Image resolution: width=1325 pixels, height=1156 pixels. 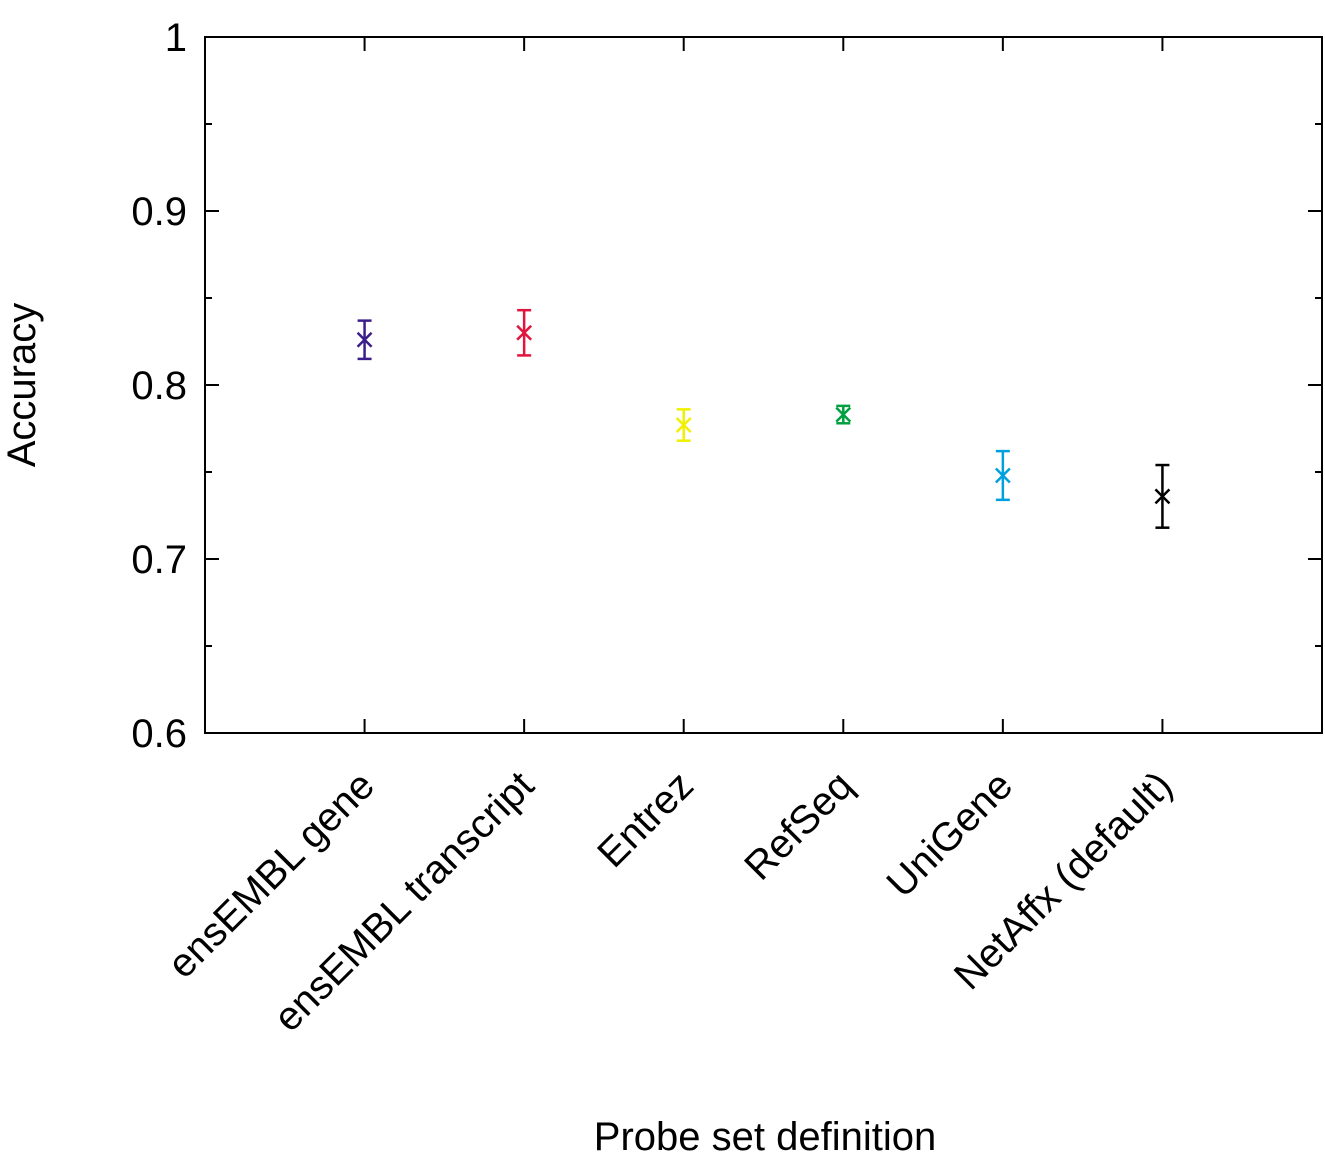 I want to click on y-tick-label: 0.7, so click(x=159, y=560).